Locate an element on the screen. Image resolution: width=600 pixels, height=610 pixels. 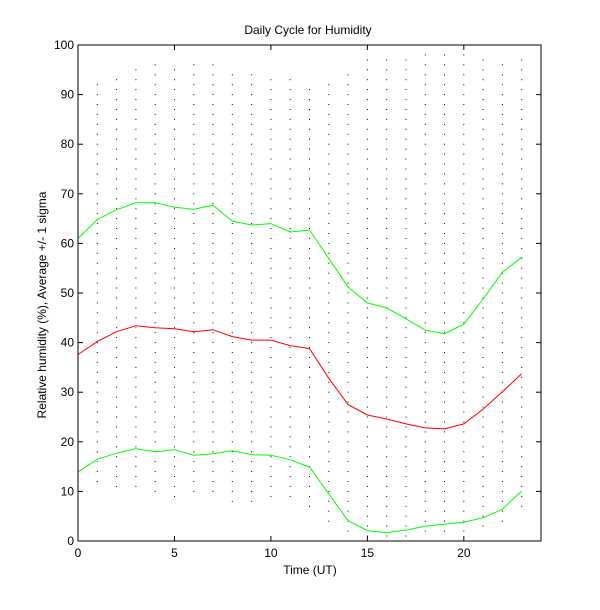
y-tick-label: 20 is located at coordinates (68, 442).